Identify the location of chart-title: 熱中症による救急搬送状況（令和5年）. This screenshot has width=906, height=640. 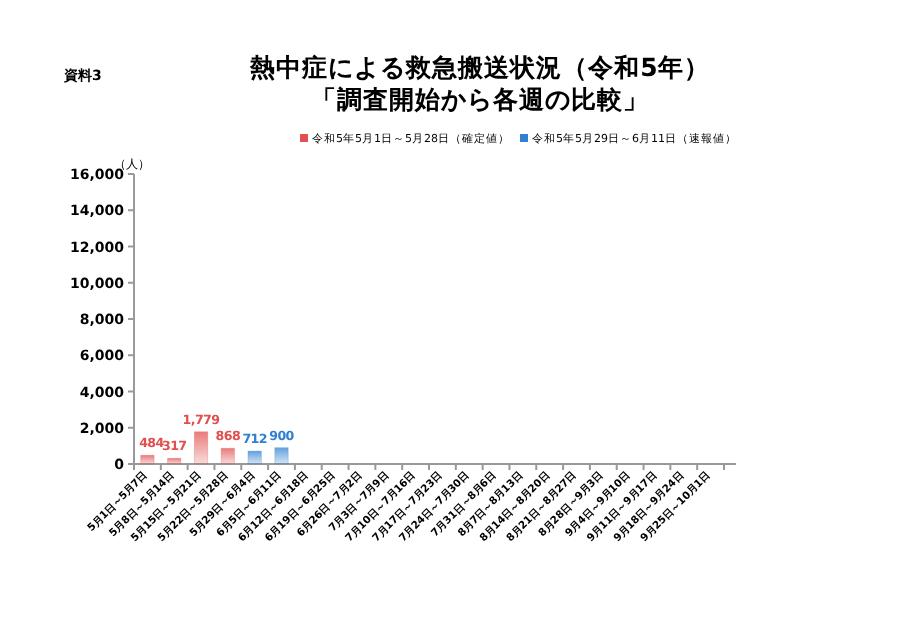
(479, 67).